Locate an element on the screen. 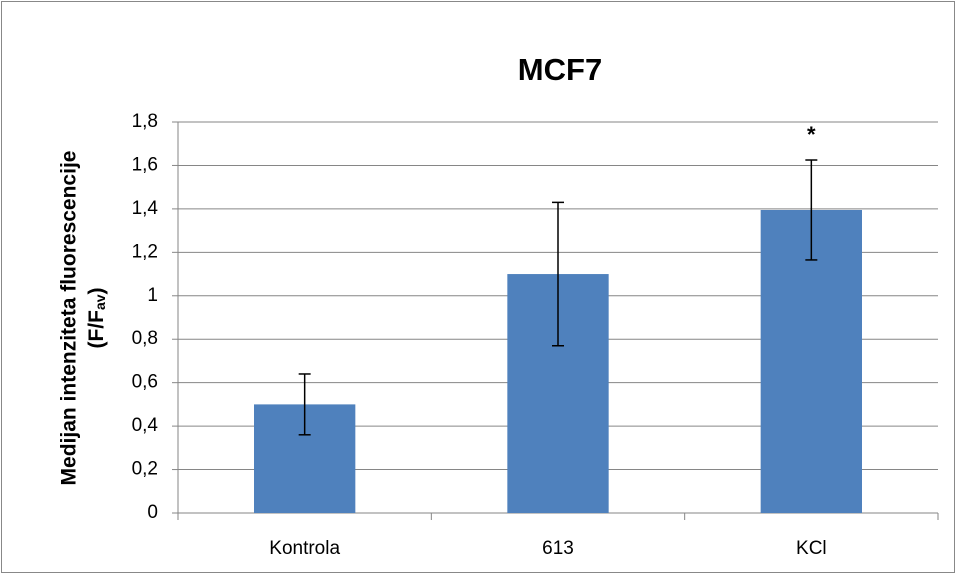 The image size is (956, 574). y-axis-label: Medijan intenziteta fluorescencije is located at coordinates (69, 318).